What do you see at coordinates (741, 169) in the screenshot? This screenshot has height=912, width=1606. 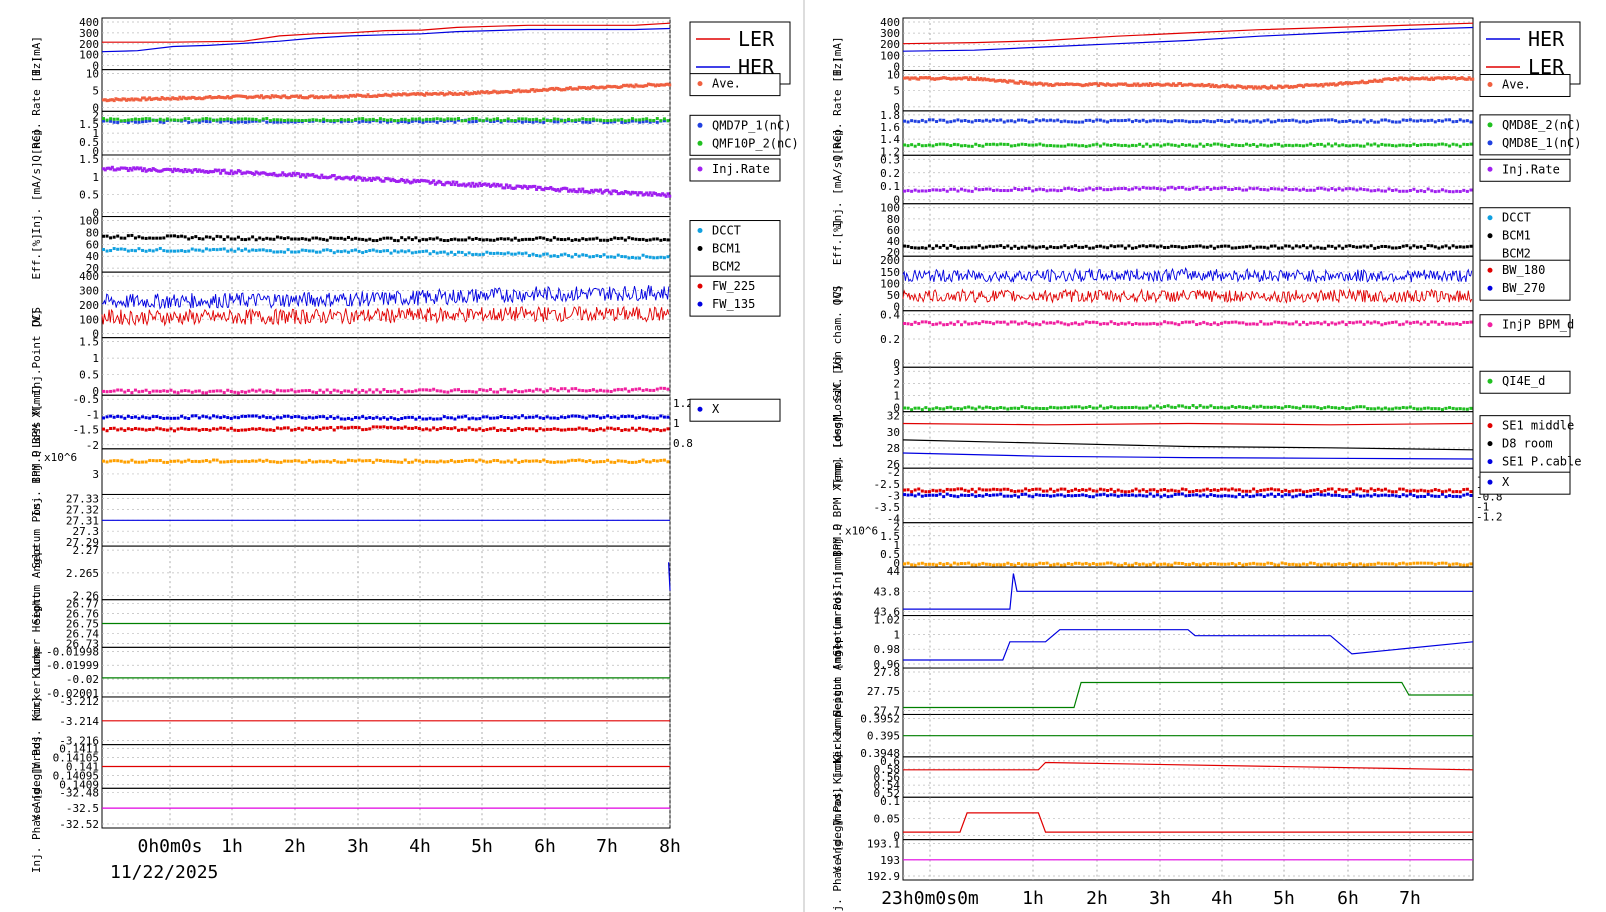 I see `legend-label: Inj.Rate` at bounding box center [741, 169].